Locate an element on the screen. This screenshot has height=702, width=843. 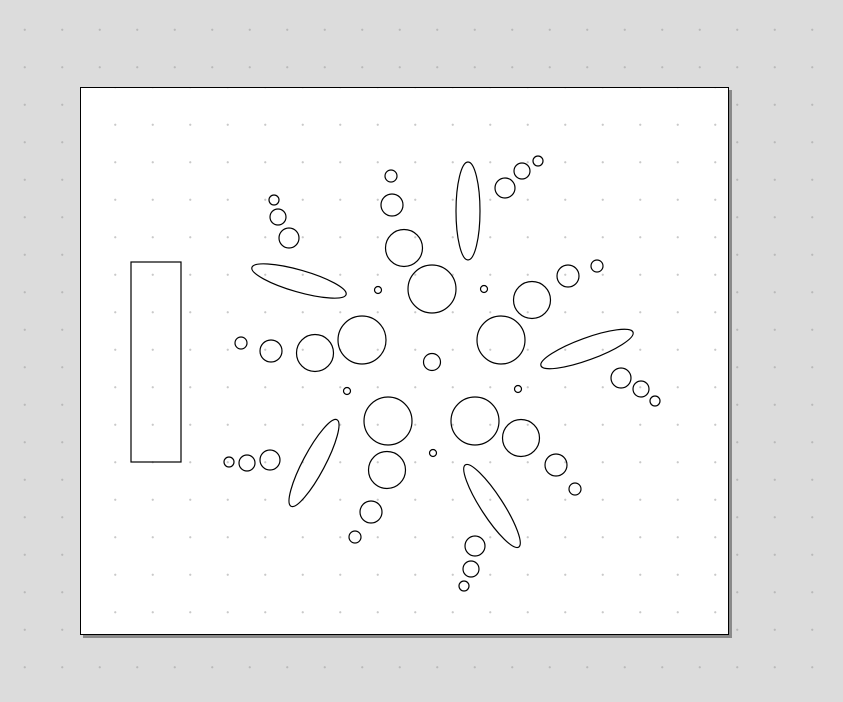
ellipse-lower-left is located at coordinates (313, 463).